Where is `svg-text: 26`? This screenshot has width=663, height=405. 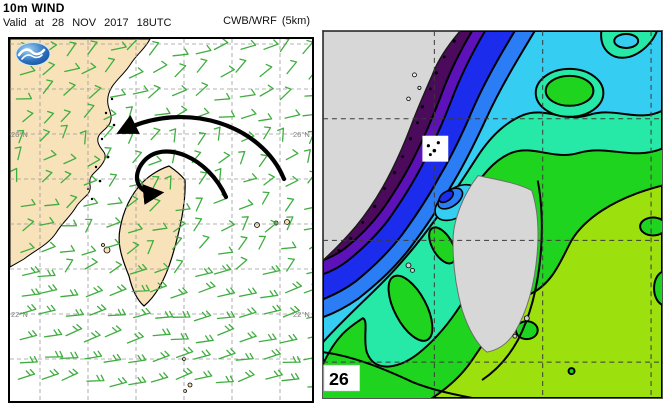 svg-text: 26 is located at coordinates (339, 379).